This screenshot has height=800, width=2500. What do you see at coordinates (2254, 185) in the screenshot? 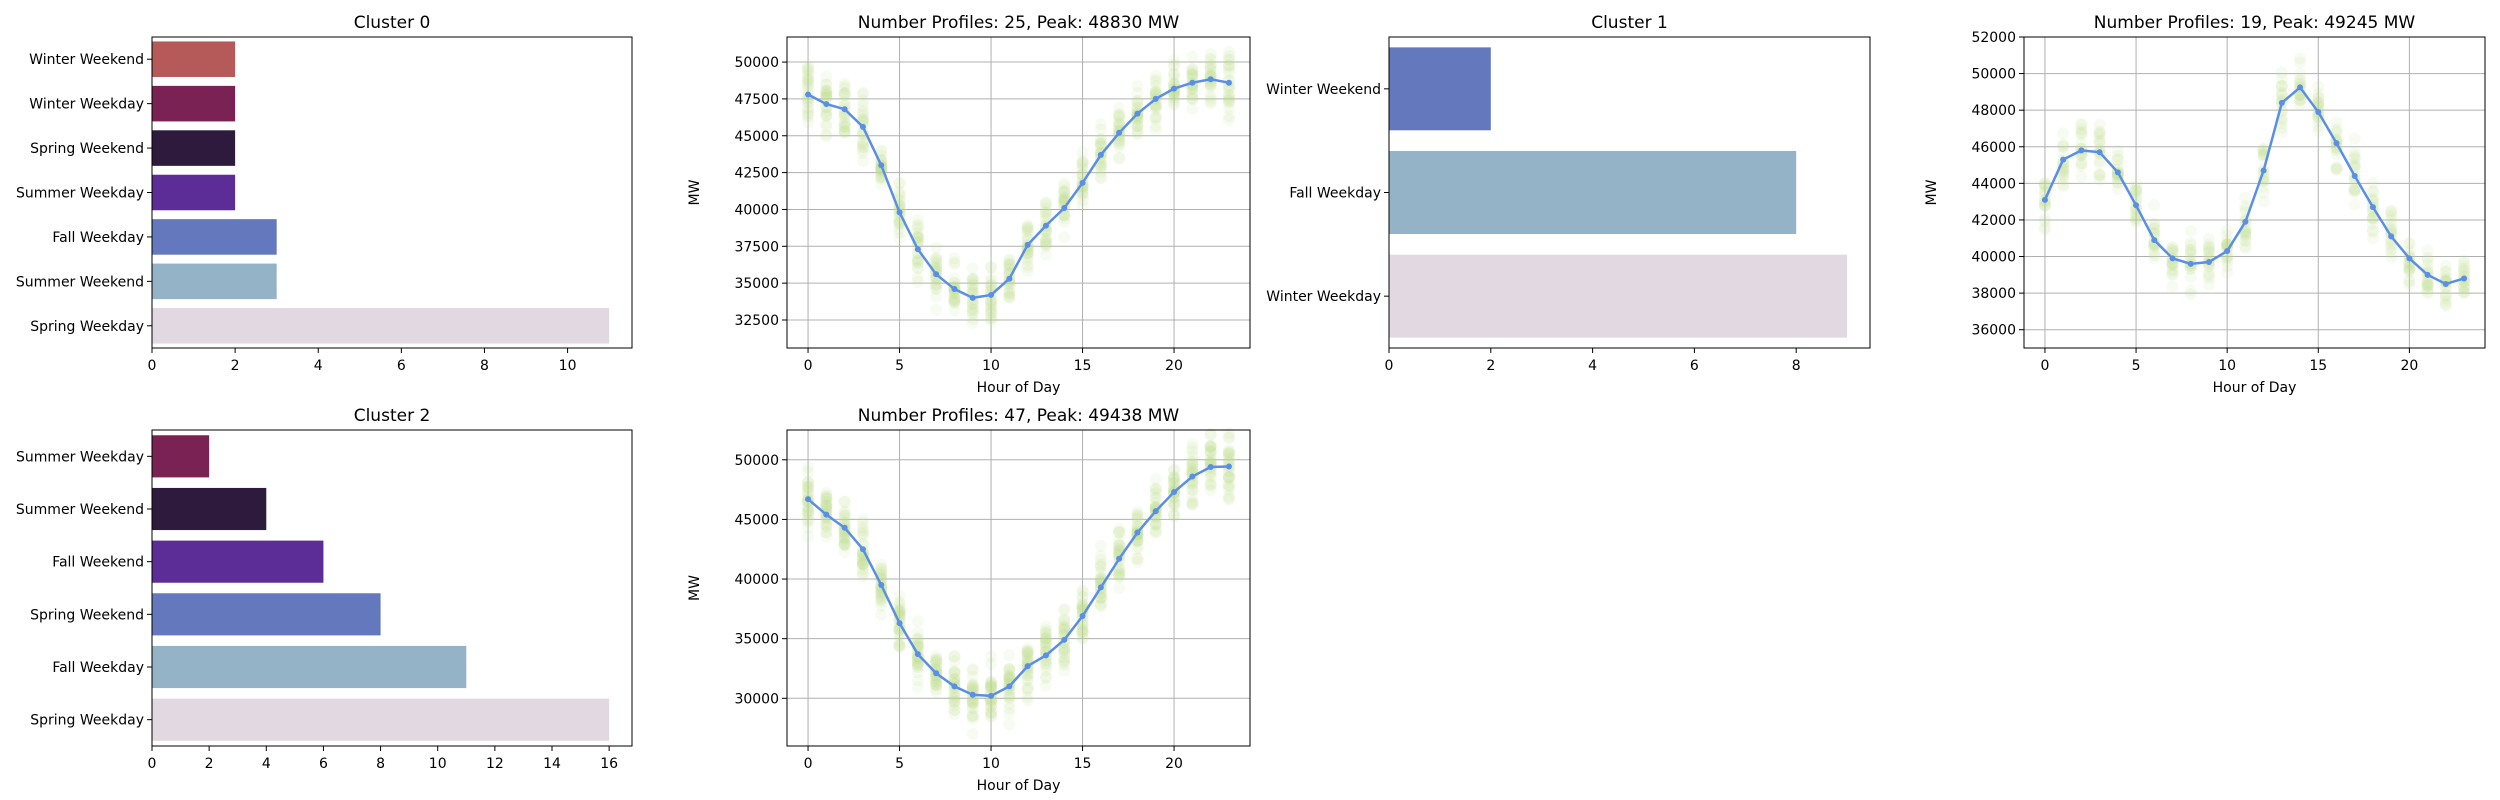
I see `mean-profile-line` at bounding box center [2254, 185].